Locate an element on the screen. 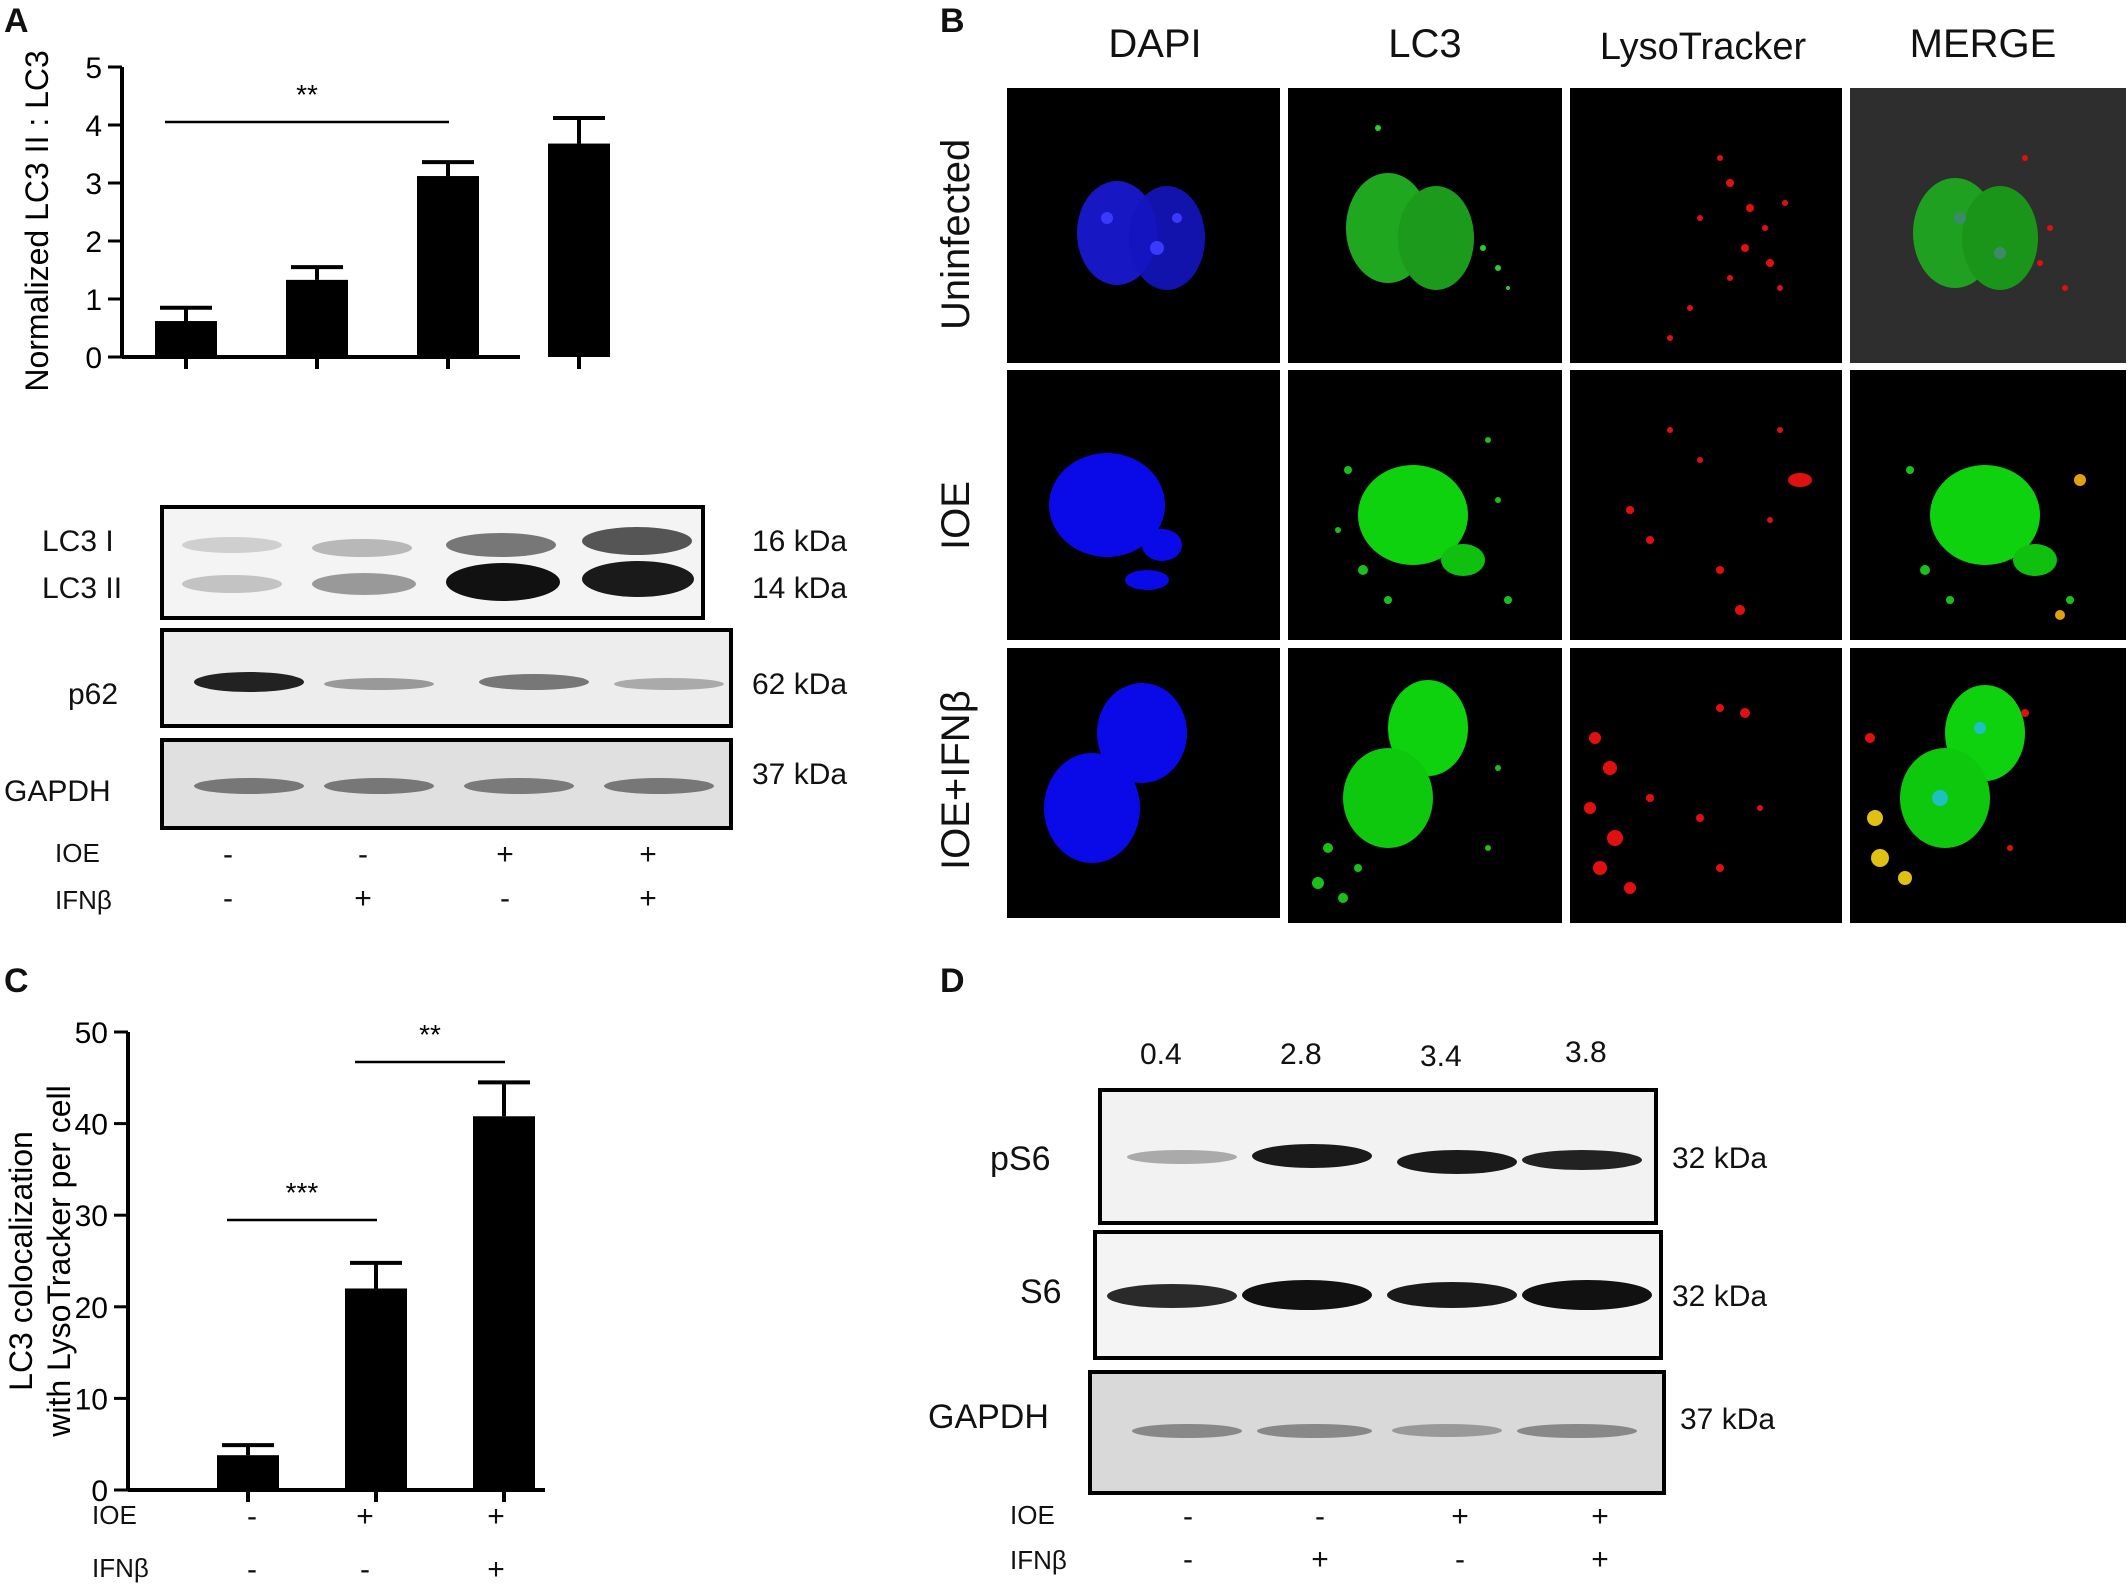 The width and height of the screenshot is (2128, 1595). lc3ii-kda: 14 kDa is located at coordinates (800, 588).